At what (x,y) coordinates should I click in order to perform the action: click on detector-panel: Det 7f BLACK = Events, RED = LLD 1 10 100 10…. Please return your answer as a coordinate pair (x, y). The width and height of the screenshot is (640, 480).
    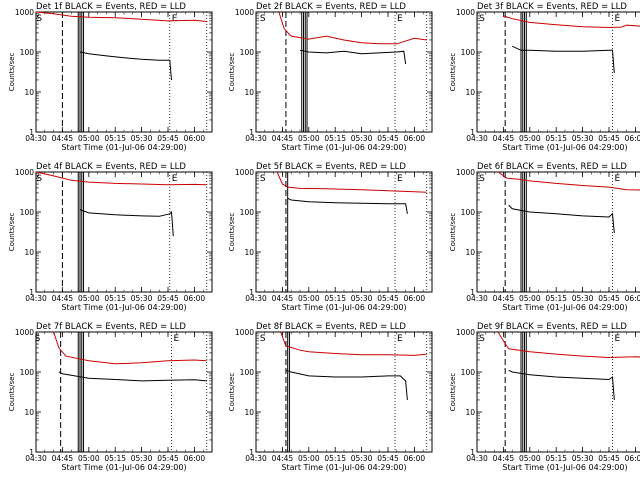
    Looking at the image, I should click on (110, 397).